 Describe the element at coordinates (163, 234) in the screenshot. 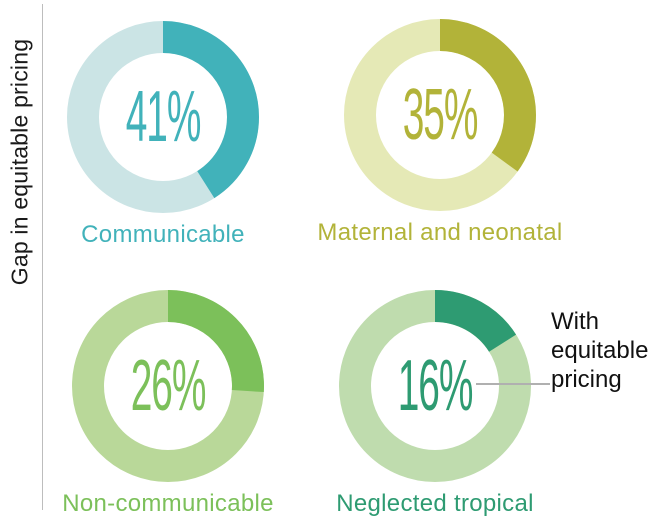

I see `donut-label: Communicable` at that location.